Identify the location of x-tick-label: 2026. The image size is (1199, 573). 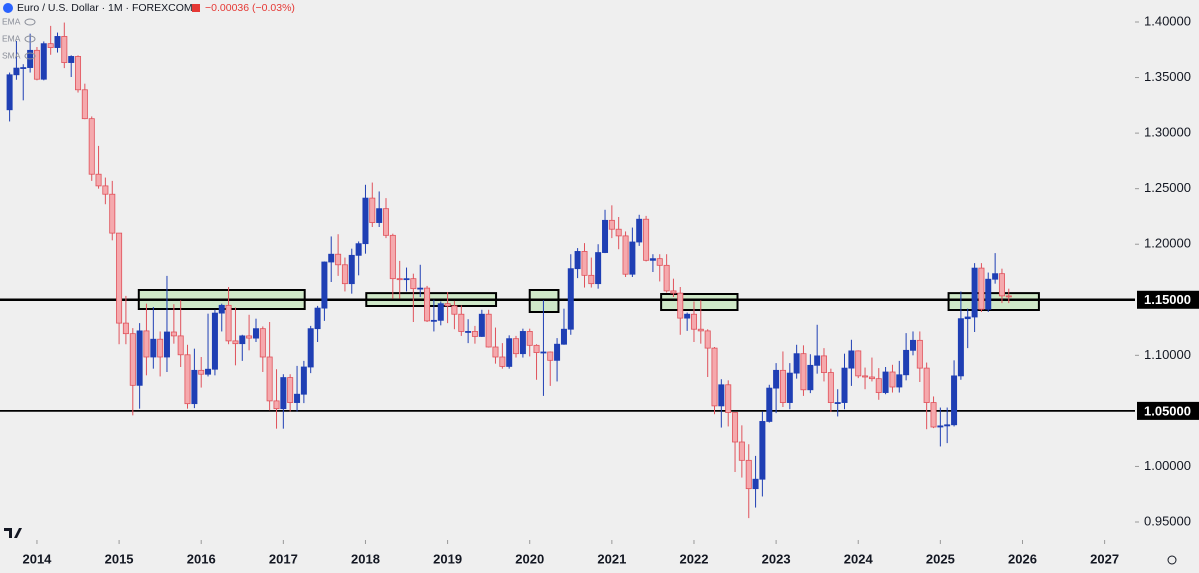
(1022, 558).